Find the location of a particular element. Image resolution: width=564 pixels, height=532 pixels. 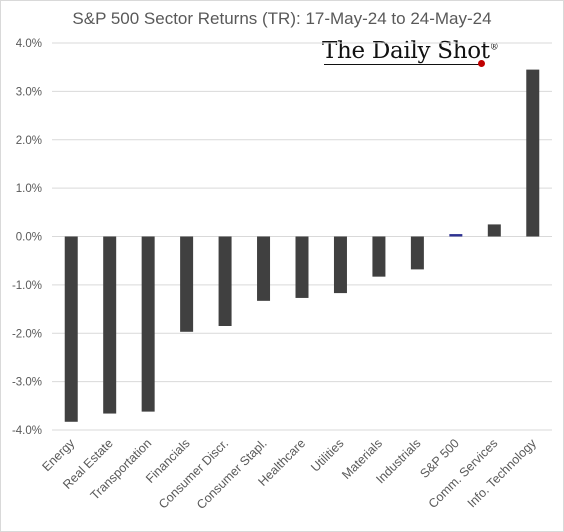

y-tick-label: -3.0% is located at coordinates (27, 383).